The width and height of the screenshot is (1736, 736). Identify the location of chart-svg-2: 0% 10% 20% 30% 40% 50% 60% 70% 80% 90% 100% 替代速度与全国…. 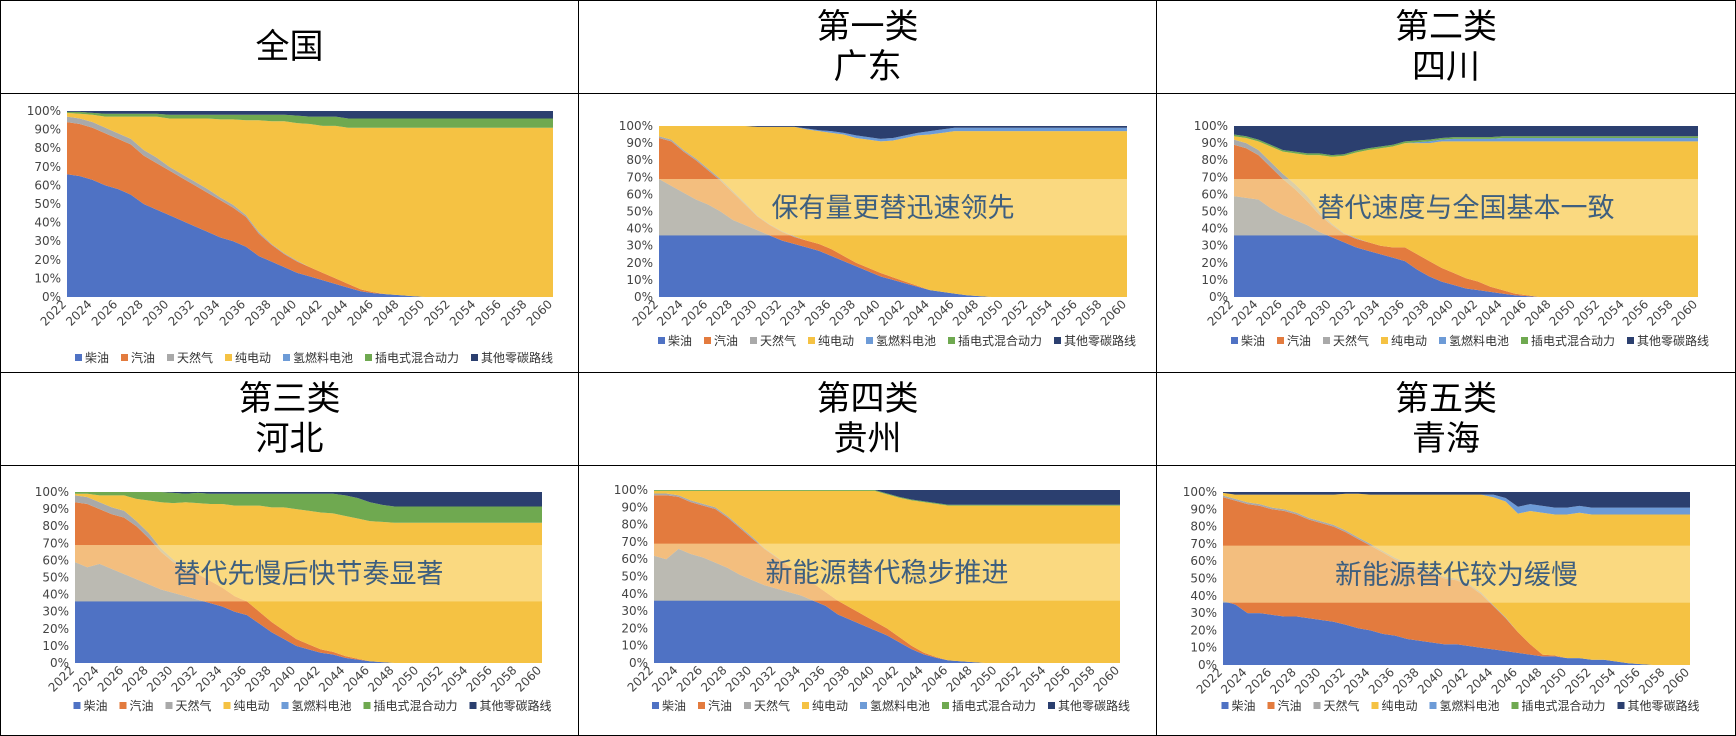
(1451, 233).